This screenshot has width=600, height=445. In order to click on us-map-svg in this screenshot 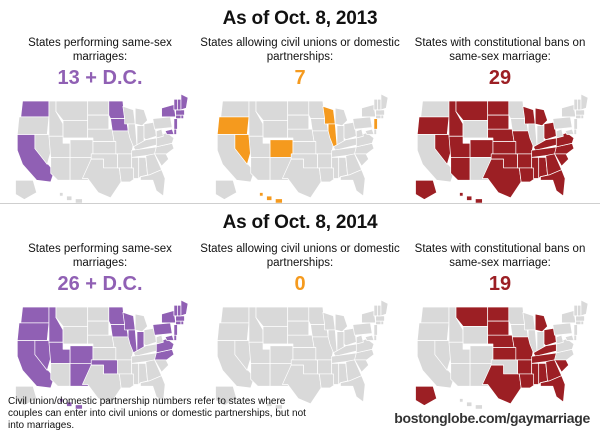, I will do `click(301, 355)`.